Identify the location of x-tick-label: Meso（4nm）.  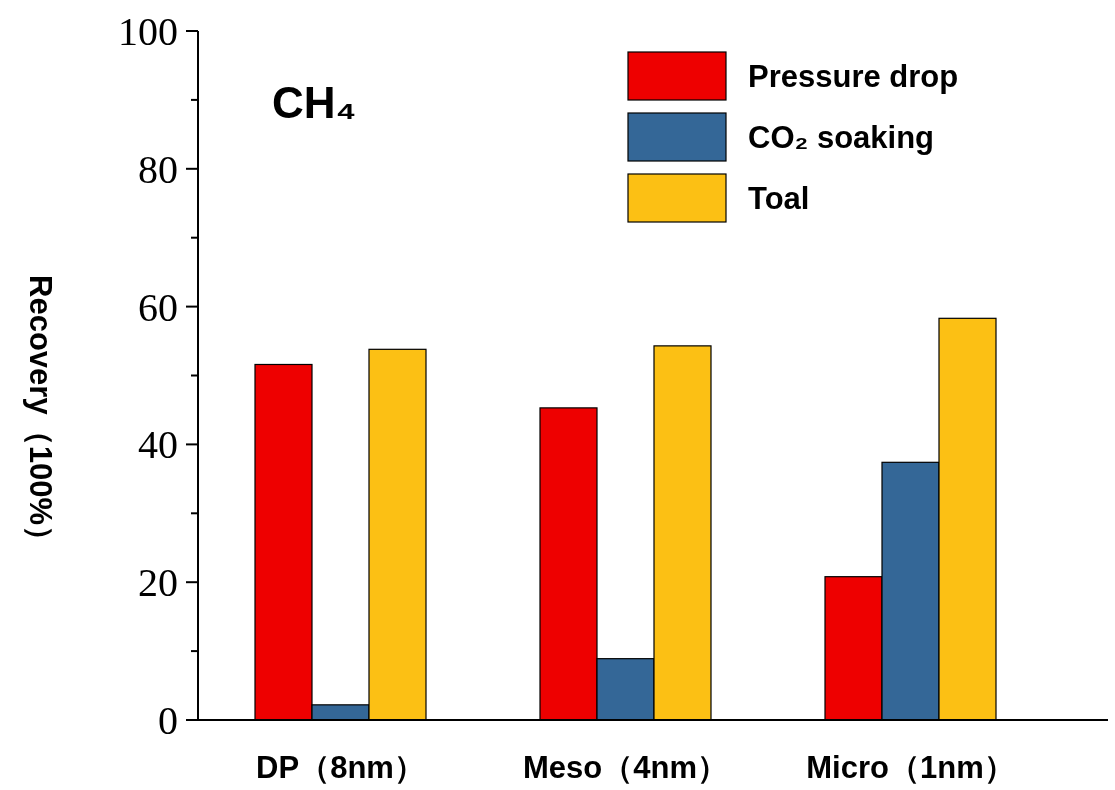
(625, 767).